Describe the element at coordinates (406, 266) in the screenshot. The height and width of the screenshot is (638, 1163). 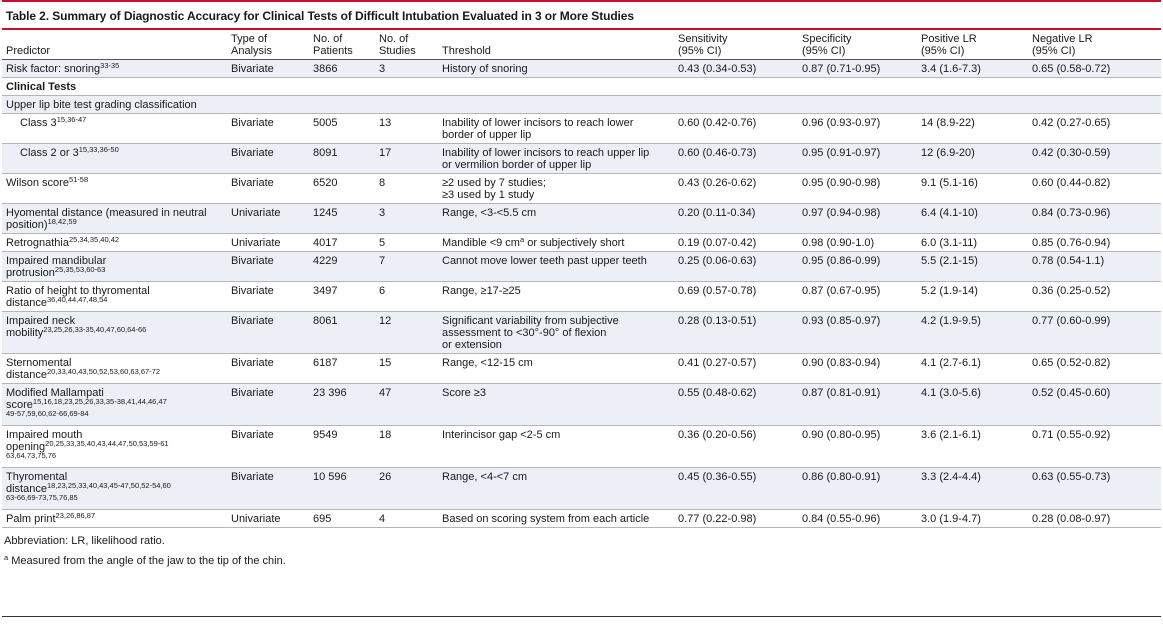
I see `studies-cell: 7` at that location.